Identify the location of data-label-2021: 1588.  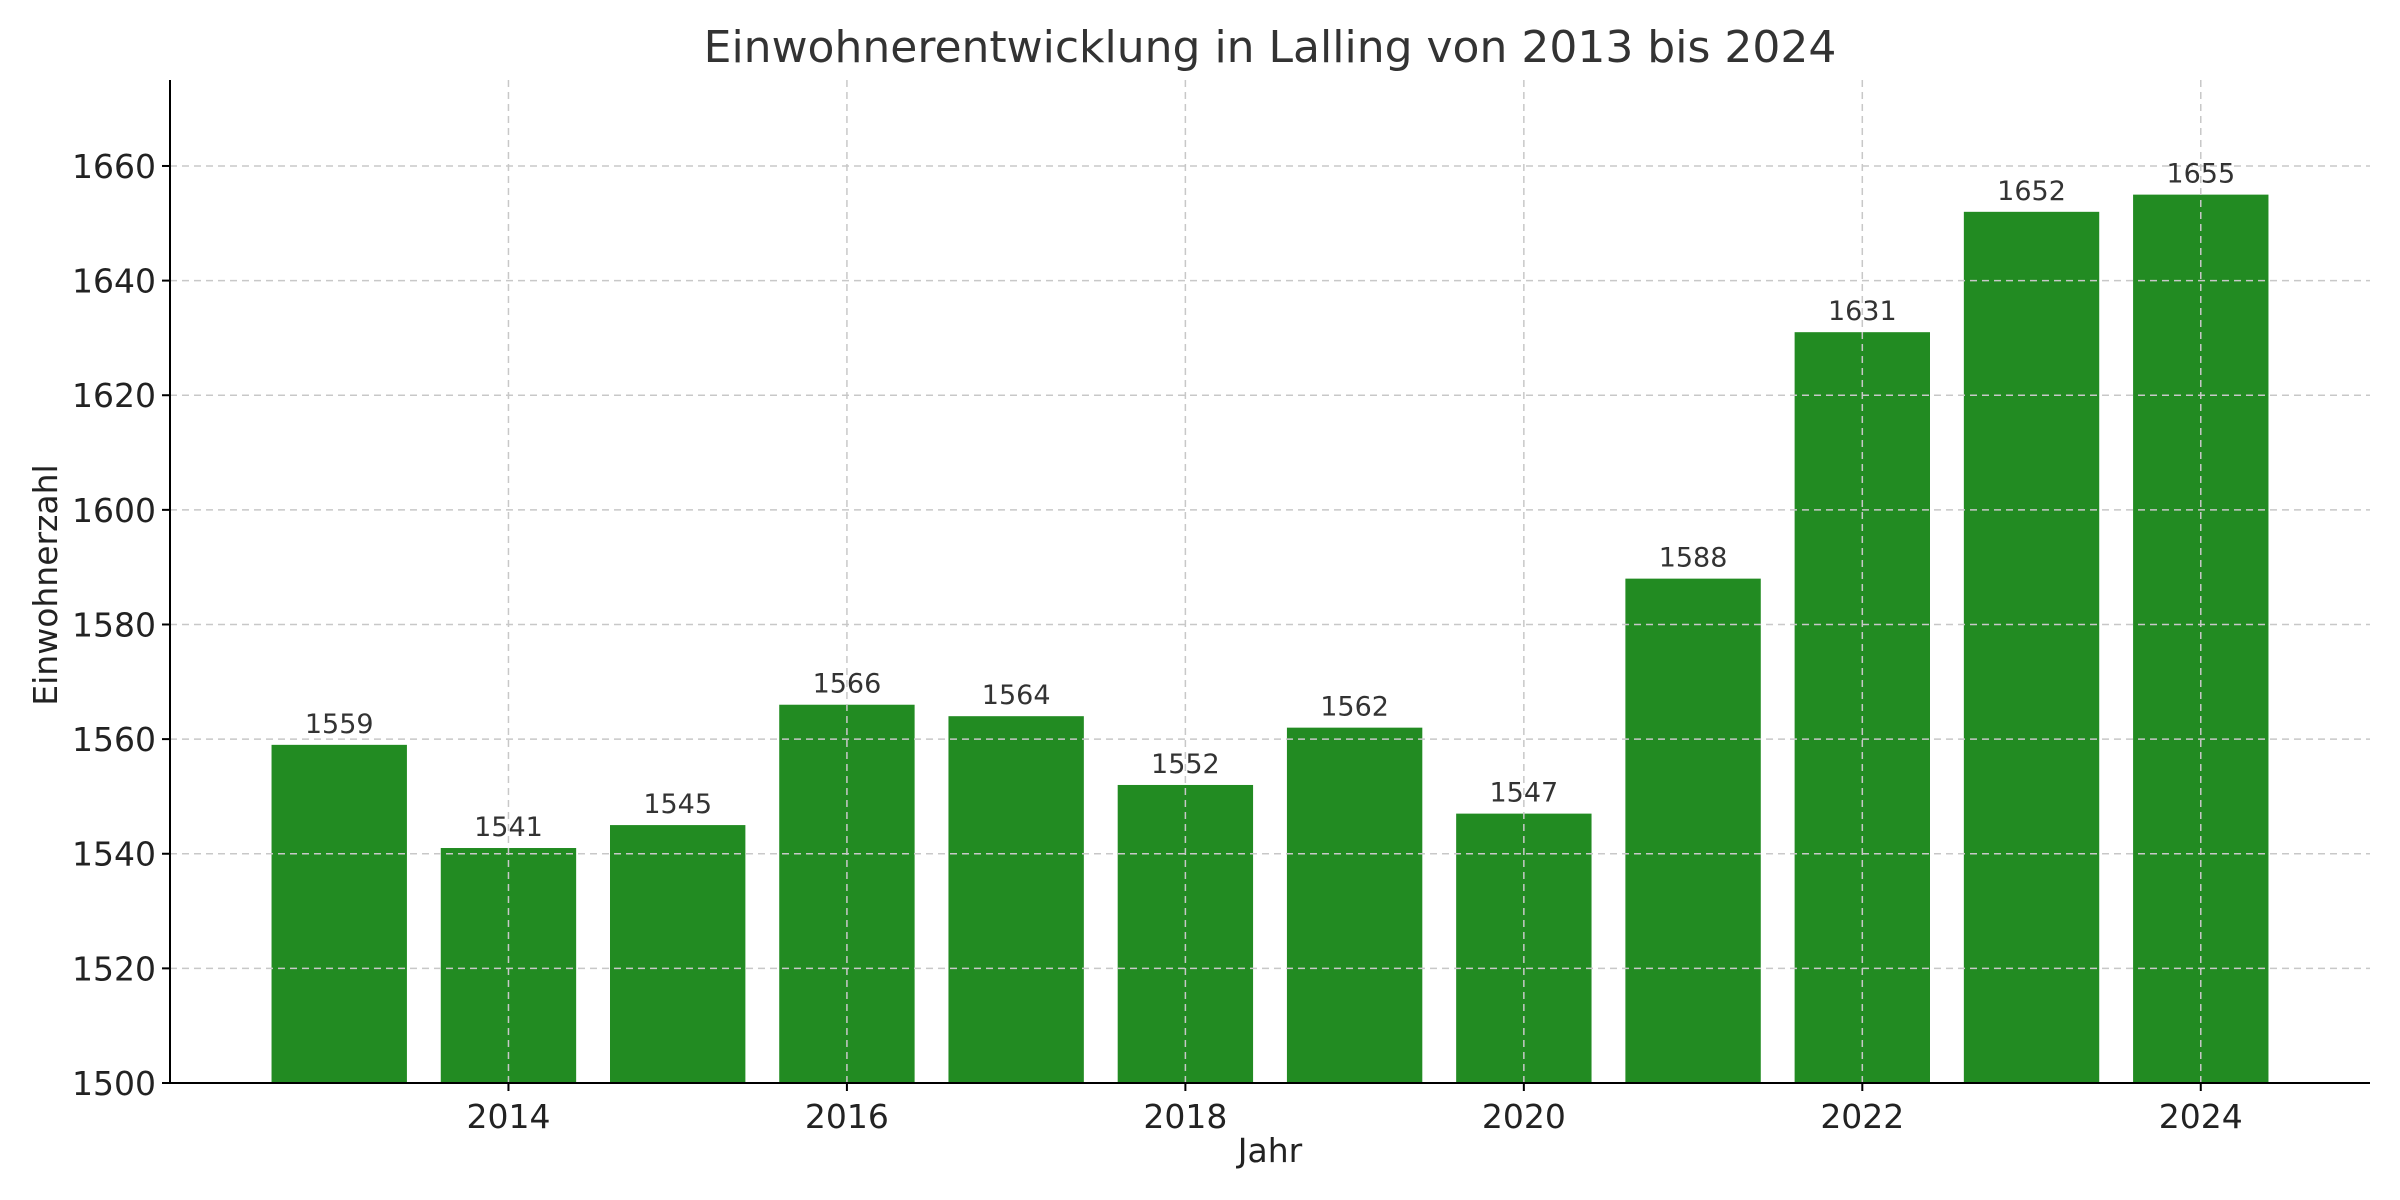
(1693, 558).